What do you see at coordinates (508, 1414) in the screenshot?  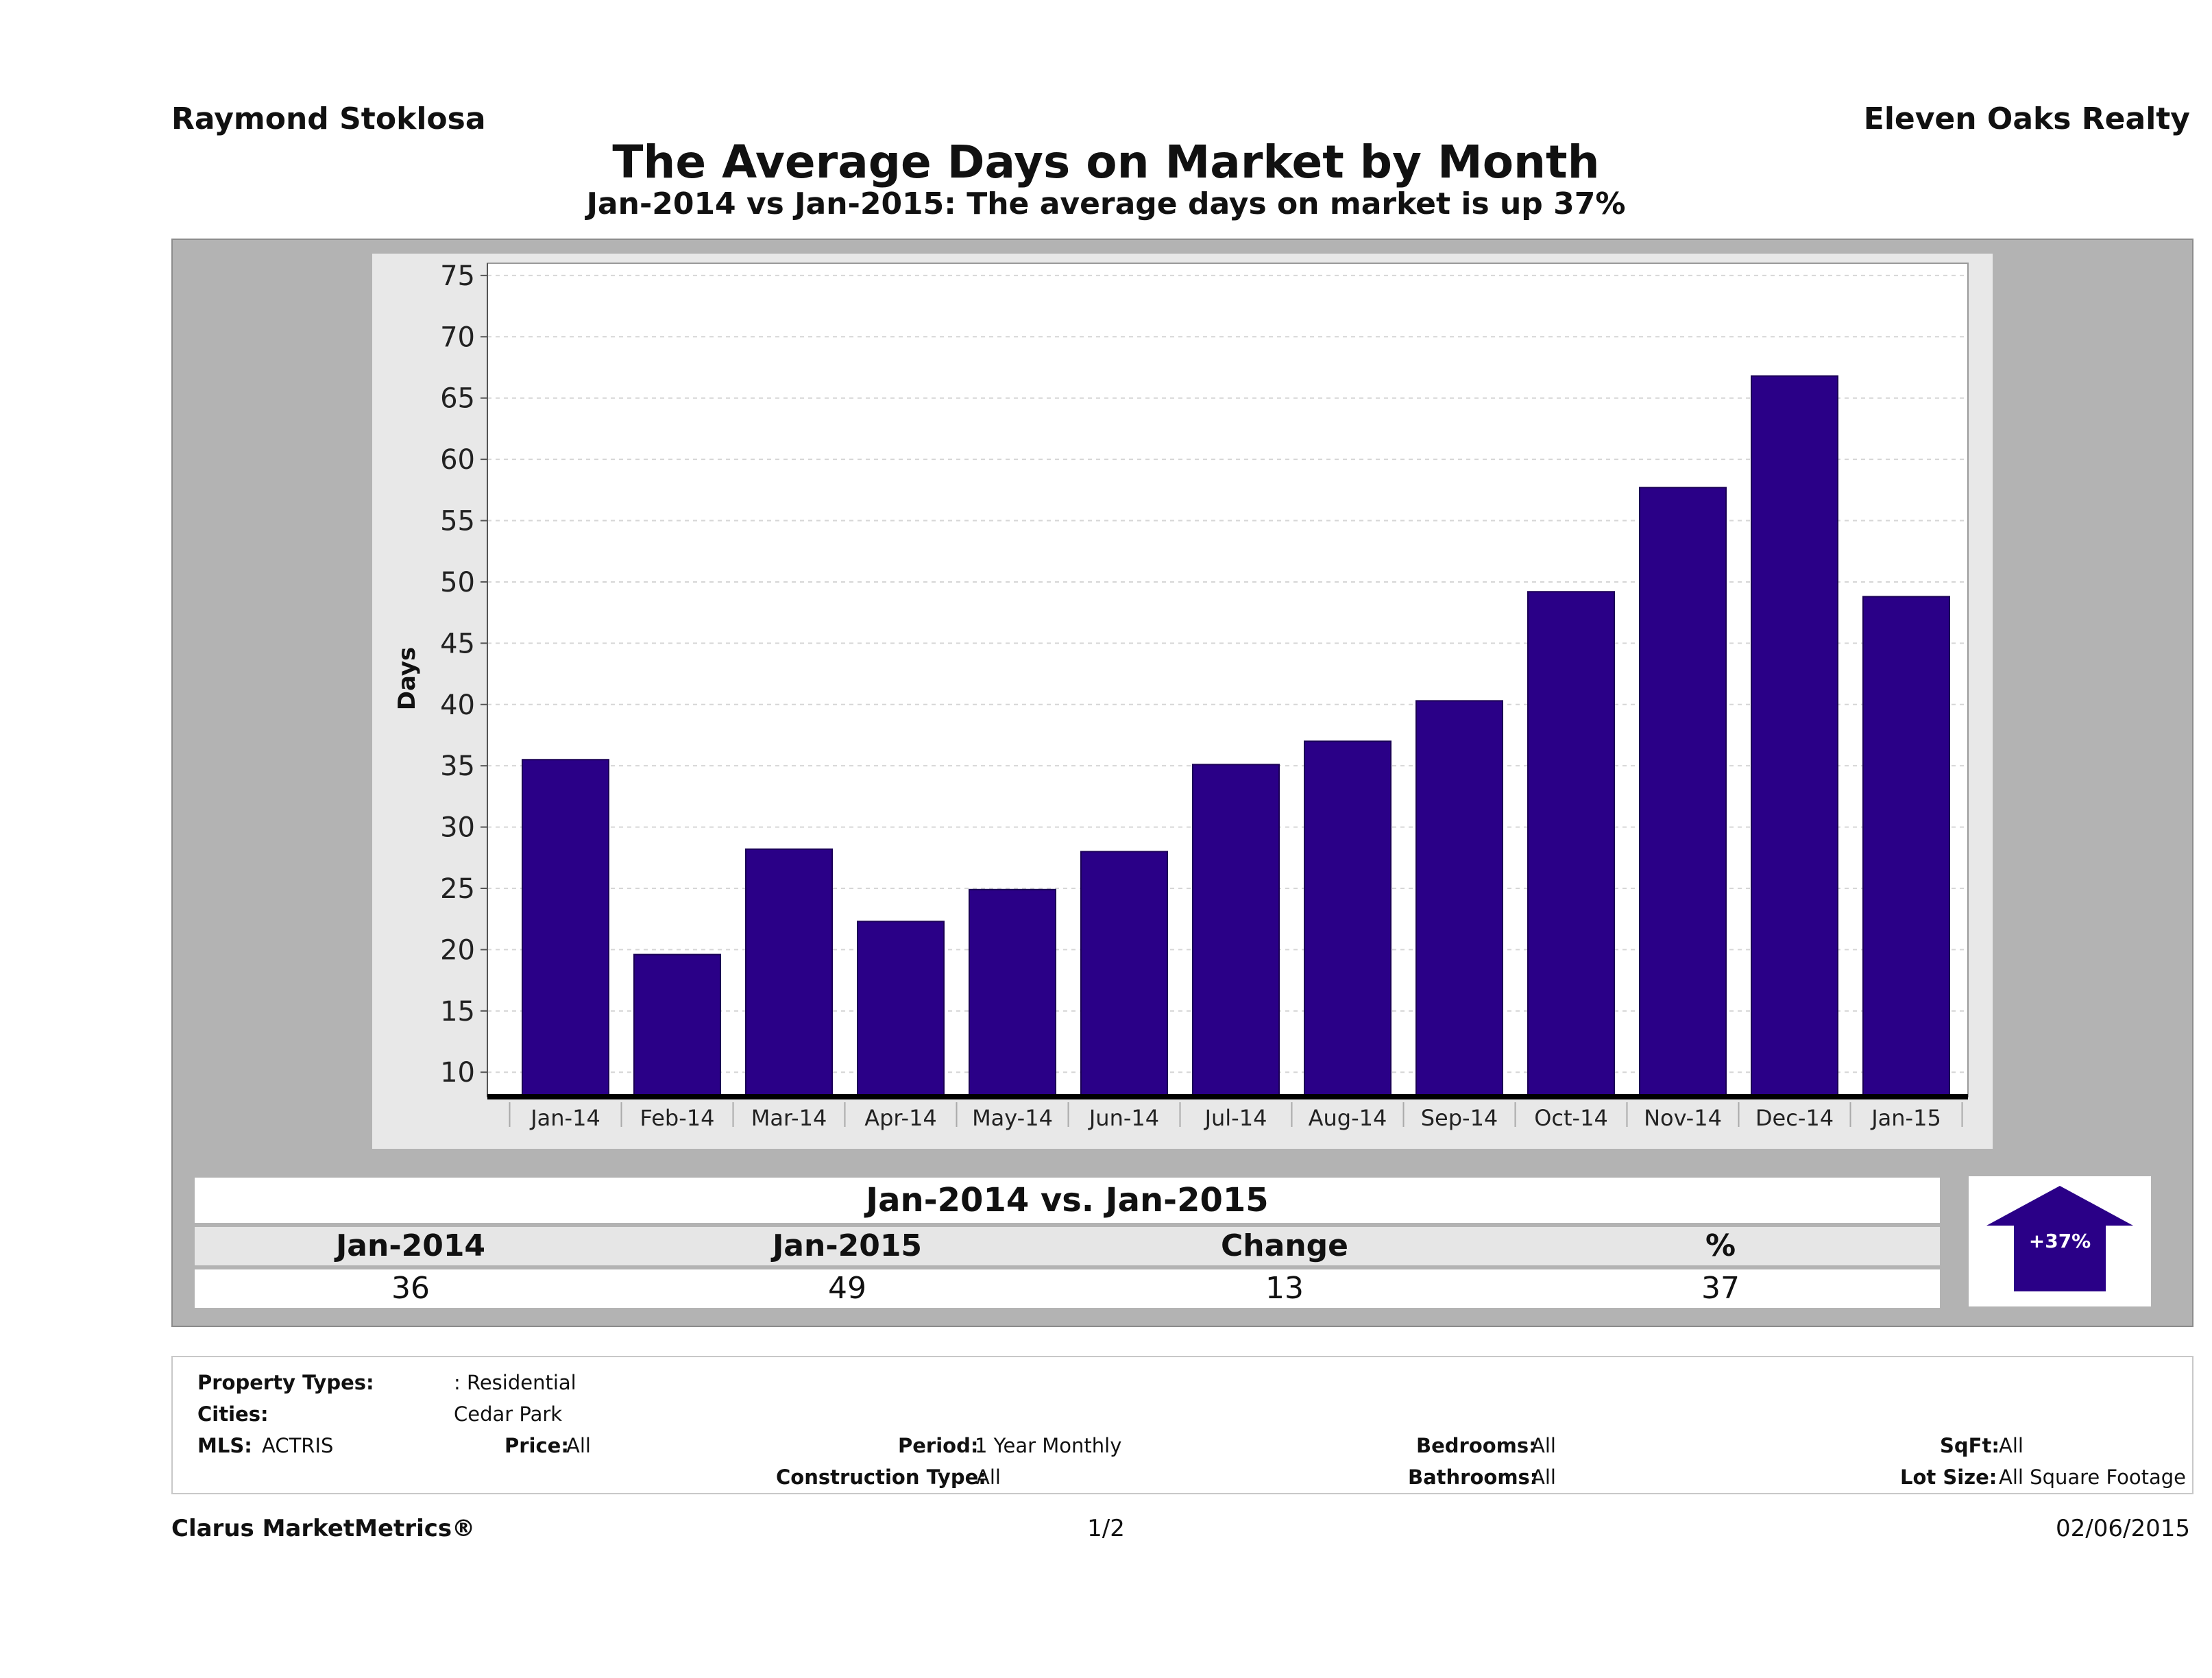 I see `cities-value: Cedar Park` at bounding box center [508, 1414].